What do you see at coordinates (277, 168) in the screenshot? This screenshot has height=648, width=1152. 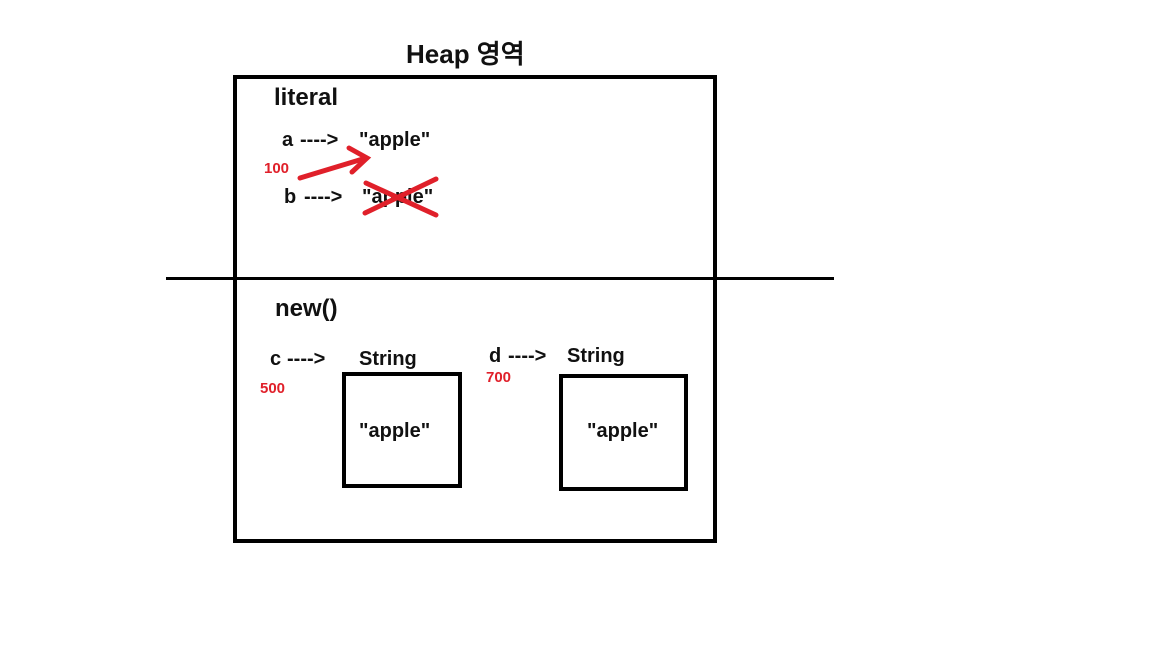 I see `address-100-label: 100` at bounding box center [277, 168].